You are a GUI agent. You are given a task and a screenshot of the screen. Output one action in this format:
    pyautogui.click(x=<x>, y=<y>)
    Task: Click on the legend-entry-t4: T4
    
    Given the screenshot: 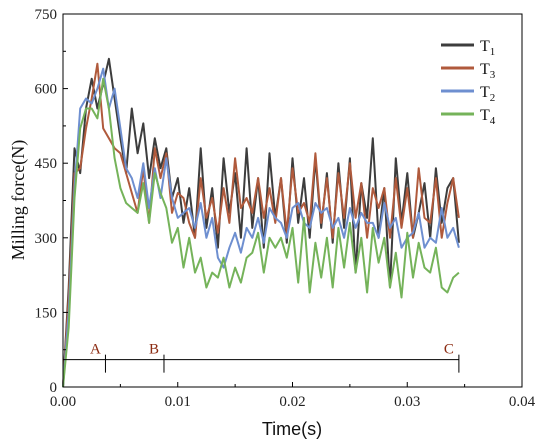 What is the action you would take?
    pyautogui.click(x=488, y=117)
    